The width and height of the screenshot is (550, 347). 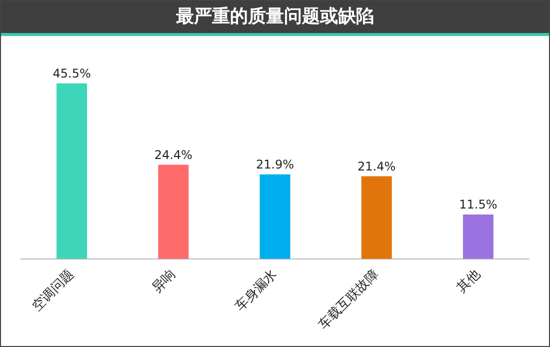 I want to click on data-label: 21.9%, so click(x=275, y=164).